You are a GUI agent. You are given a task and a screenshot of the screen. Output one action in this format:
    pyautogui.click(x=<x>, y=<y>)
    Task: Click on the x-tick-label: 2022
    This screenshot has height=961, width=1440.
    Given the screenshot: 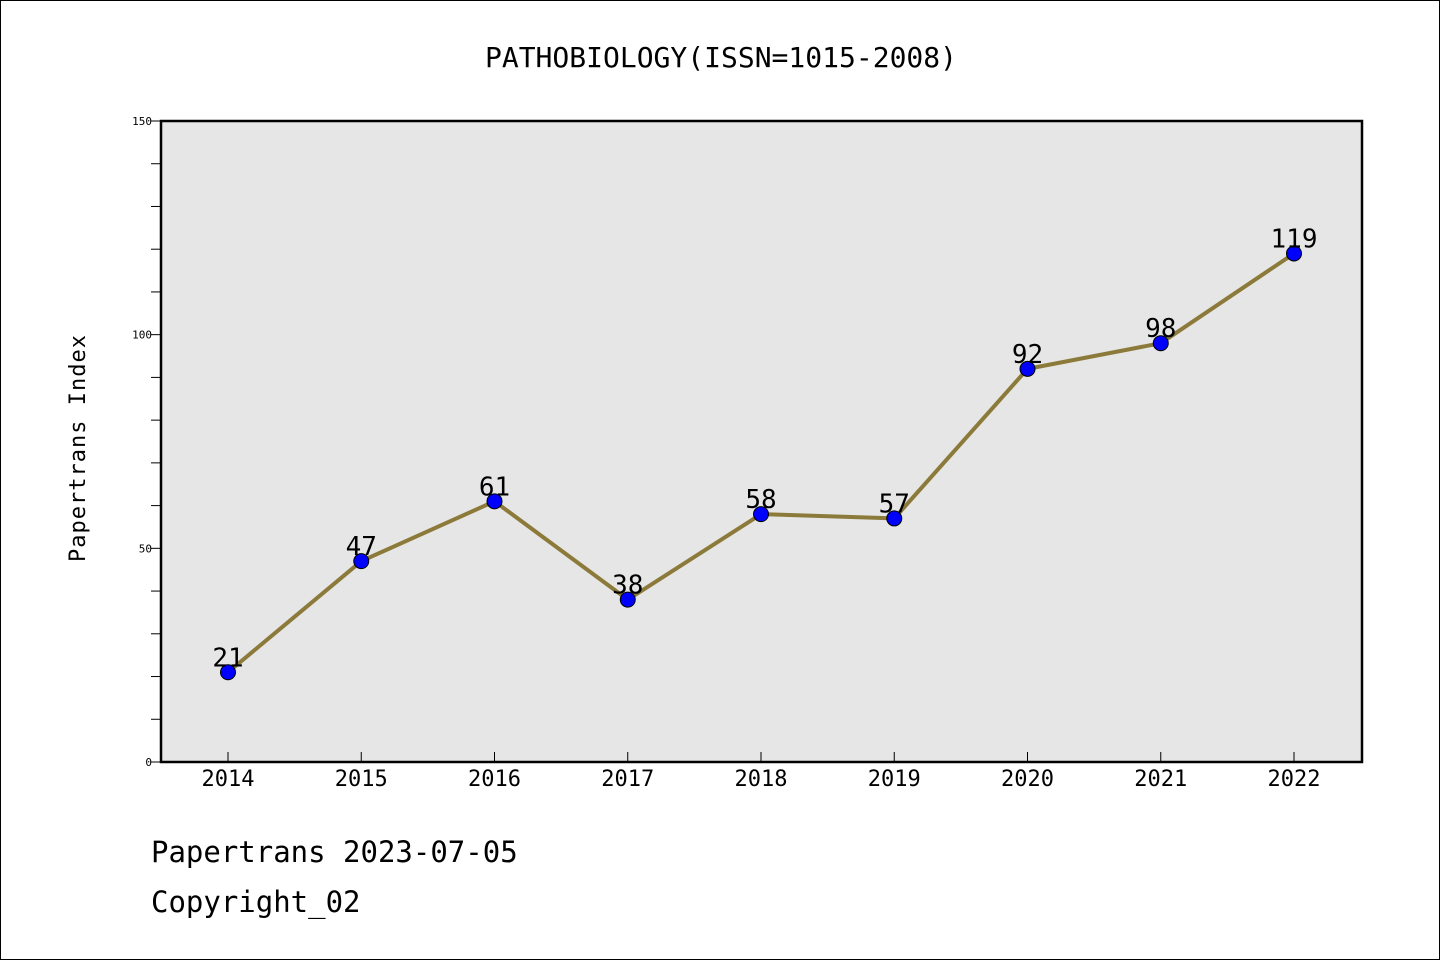 What is the action you would take?
    pyautogui.click(x=1294, y=779)
    